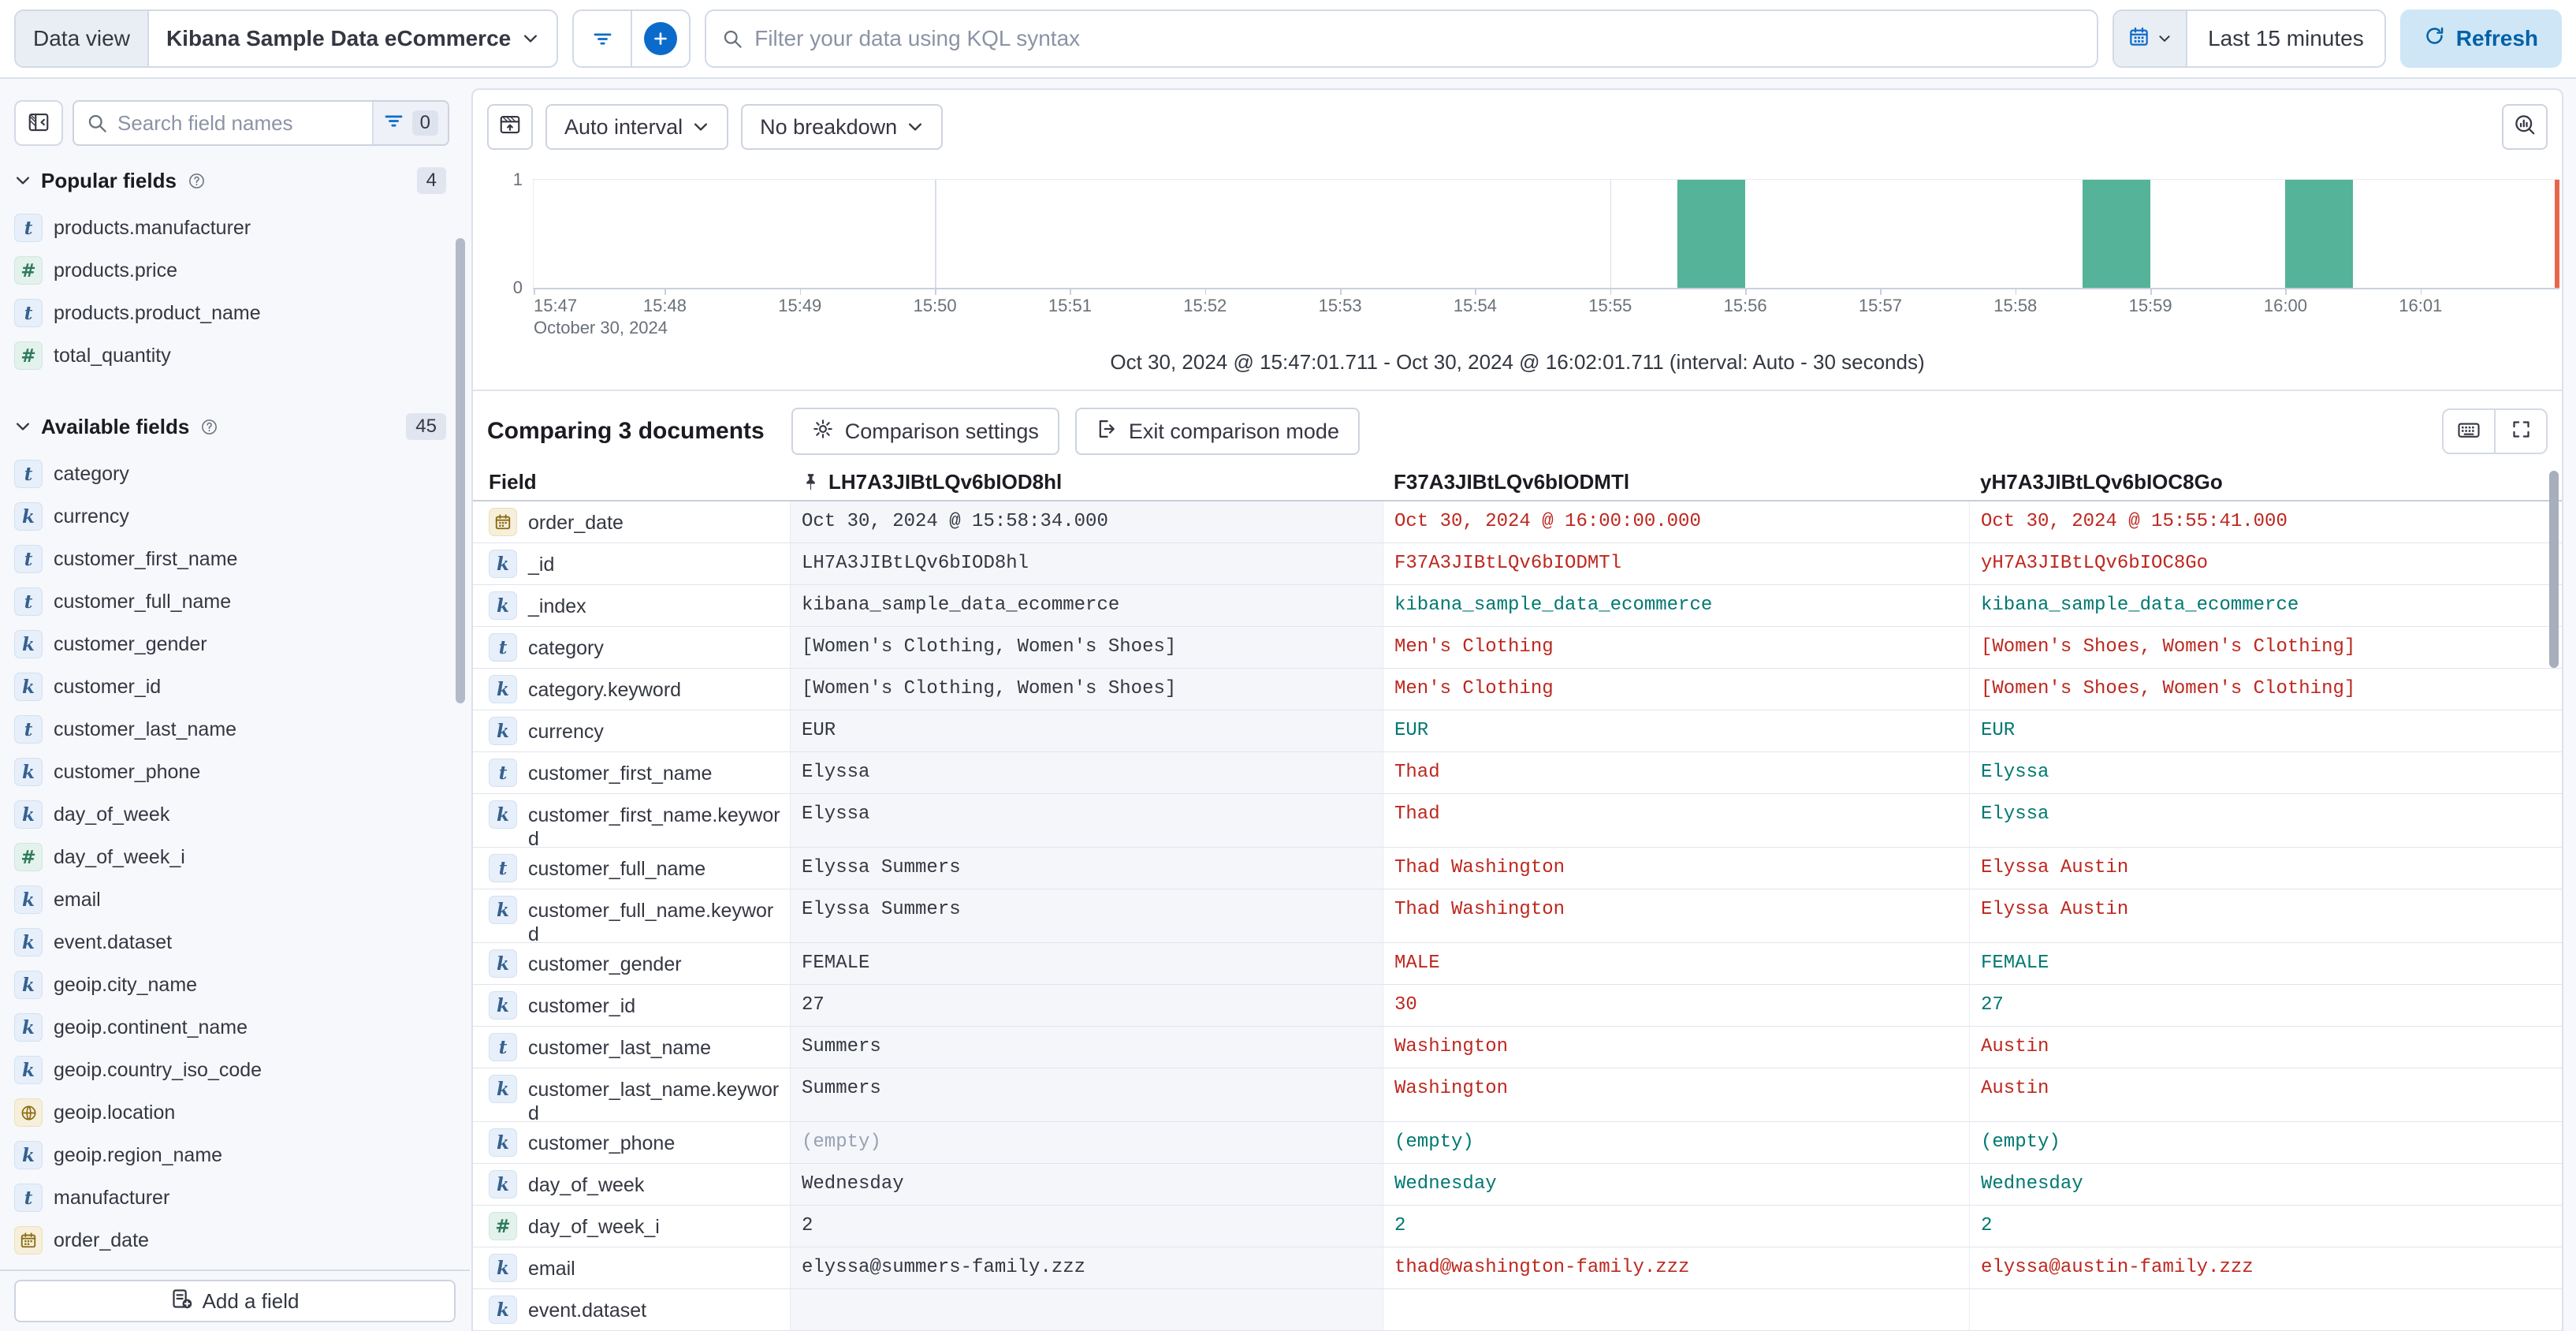 Image resolution: width=2576 pixels, height=1331 pixels. Describe the element at coordinates (631, 731) in the screenshot. I see `table-row-field-cell: k currency` at that location.